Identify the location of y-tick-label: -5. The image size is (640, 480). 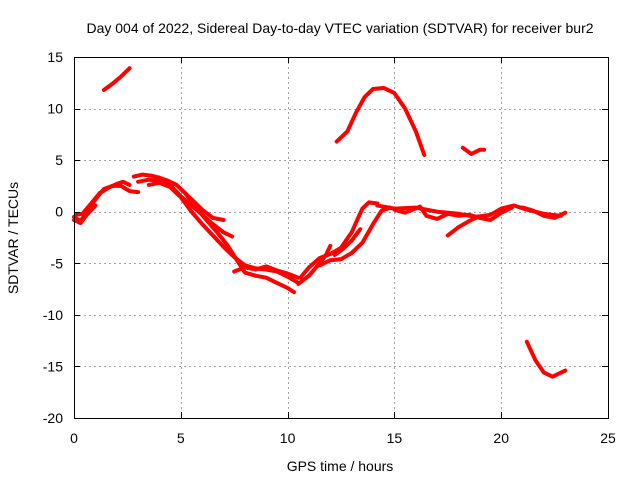
(57, 263).